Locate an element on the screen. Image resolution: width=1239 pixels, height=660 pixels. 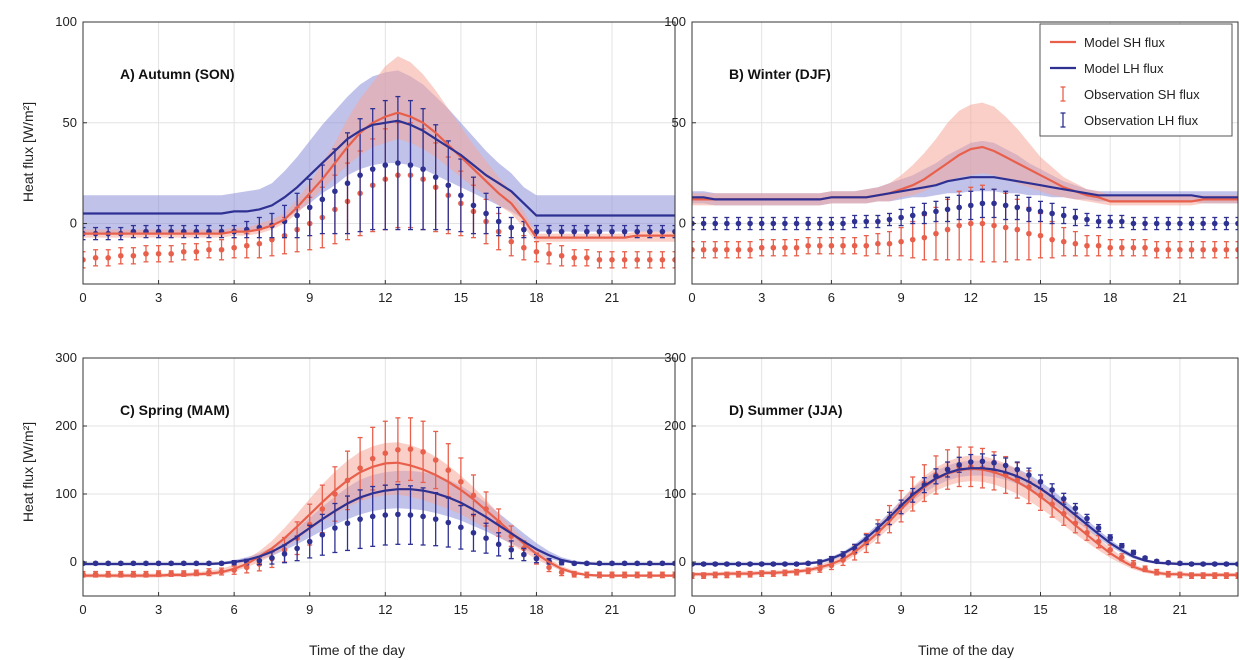
legend-obs-lh-swatch is located at coordinates (1063, 120).